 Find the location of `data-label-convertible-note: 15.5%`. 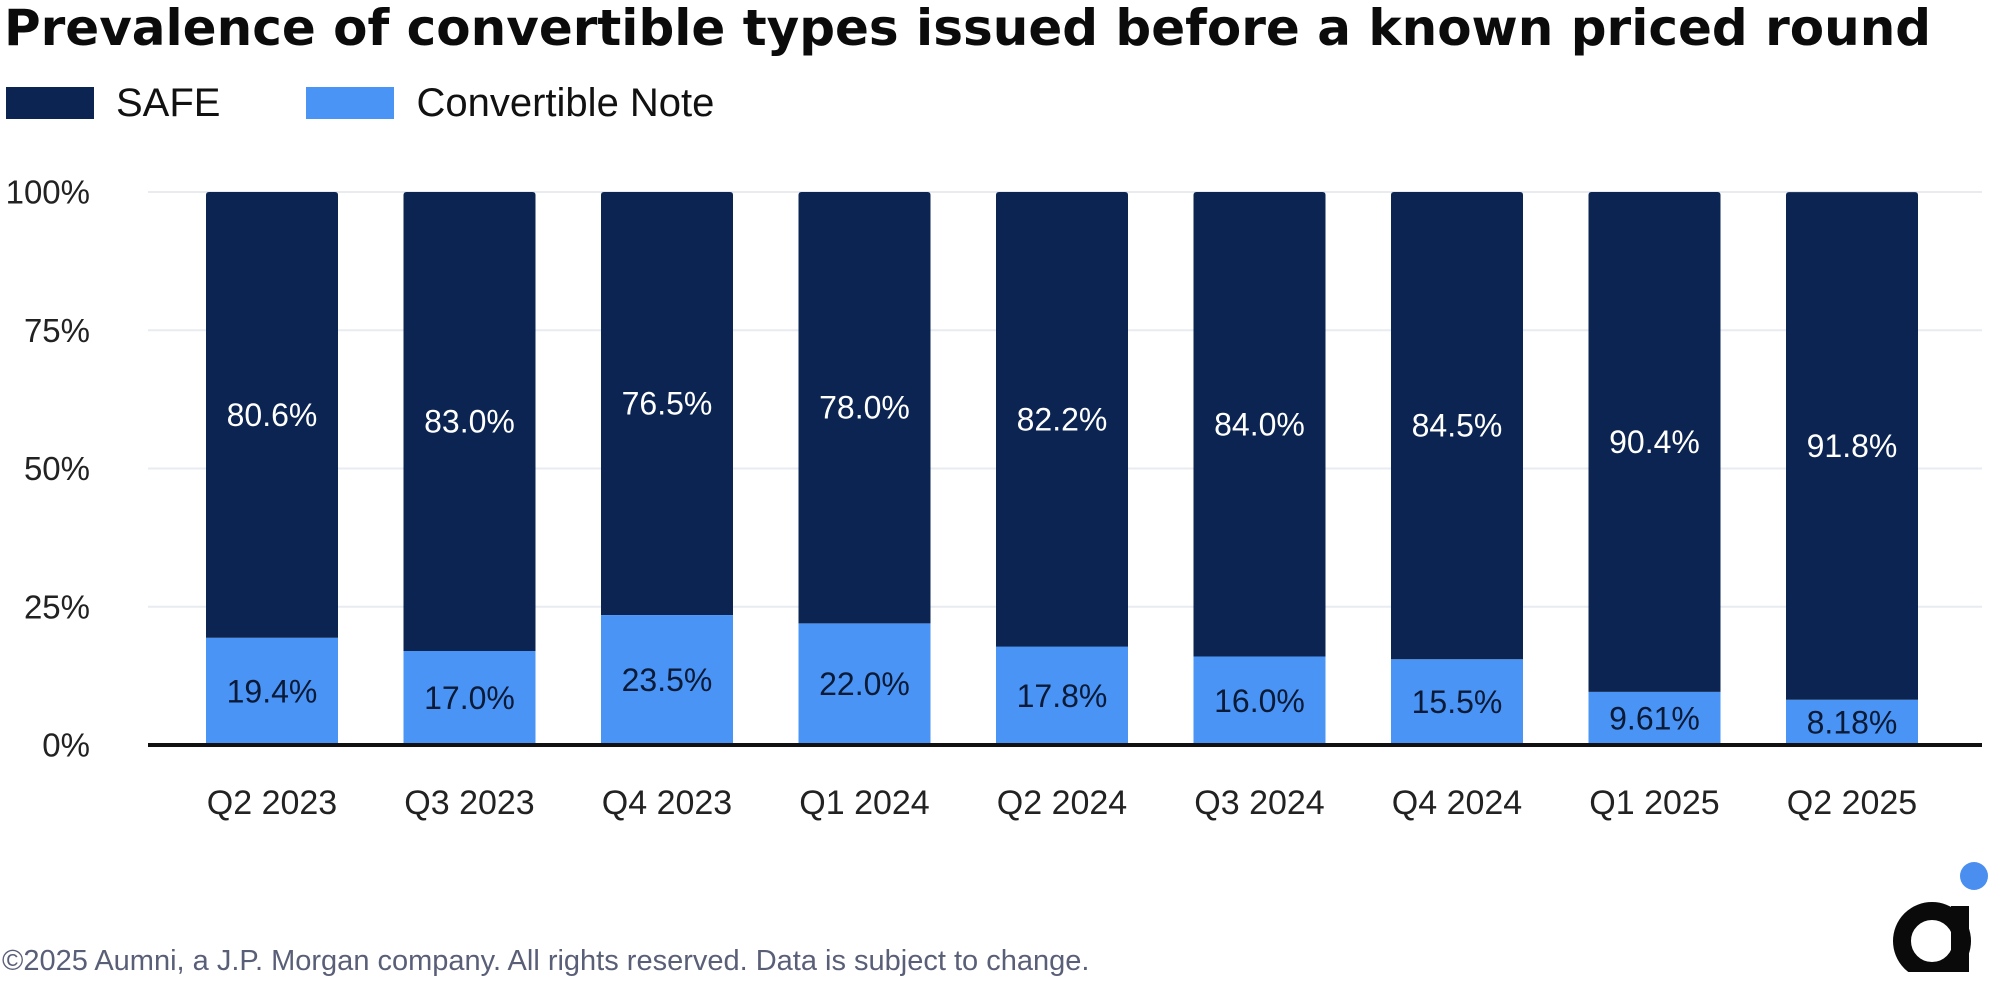

data-label-convertible-note: 15.5% is located at coordinates (1457, 702).